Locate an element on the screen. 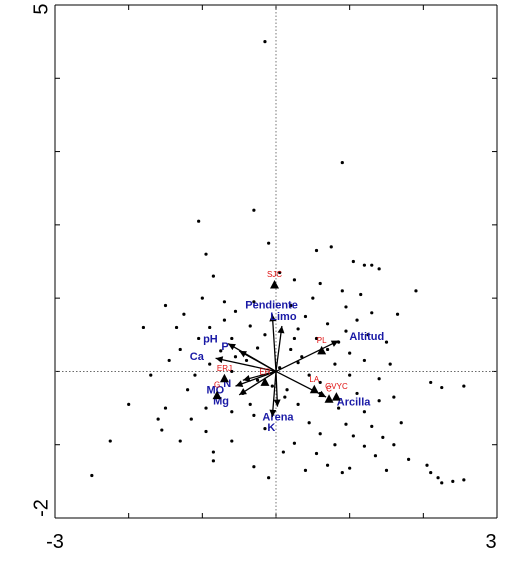  site-label: ERJ is located at coordinates (224, 368).